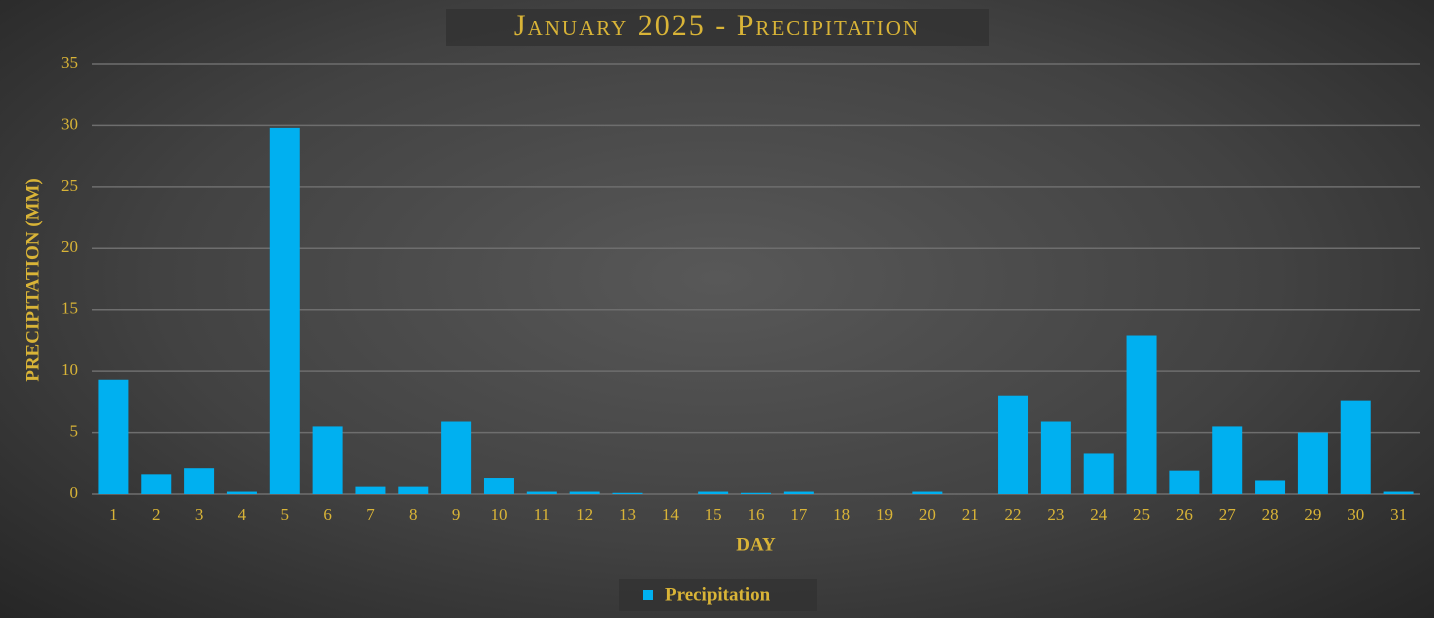 This screenshot has width=1434, height=623. I want to click on y-tick-label: 5, so click(74, 430).